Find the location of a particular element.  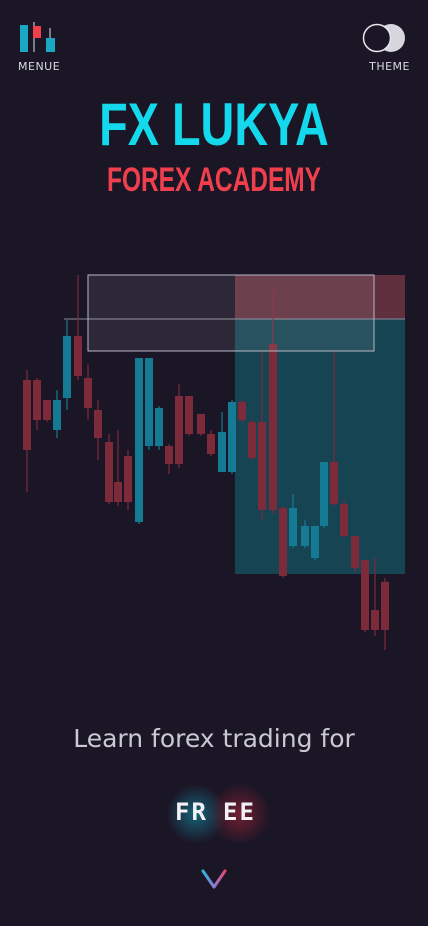

sell-zone is located at coordinates (320, 297).